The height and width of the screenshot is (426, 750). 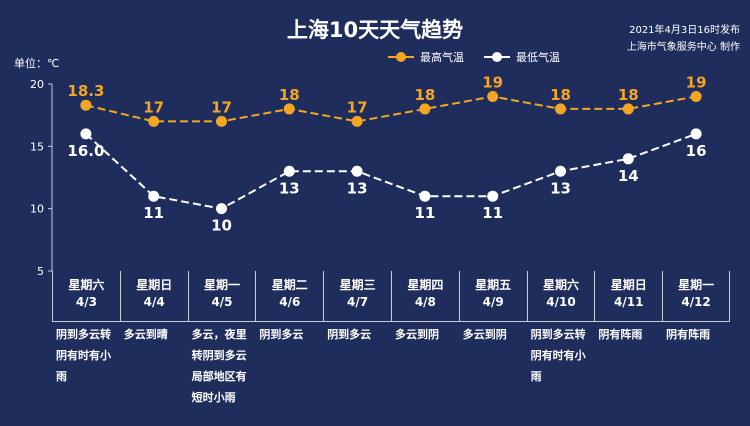 I want to click on y-tick-label: 10, so click(x=37, y=209).